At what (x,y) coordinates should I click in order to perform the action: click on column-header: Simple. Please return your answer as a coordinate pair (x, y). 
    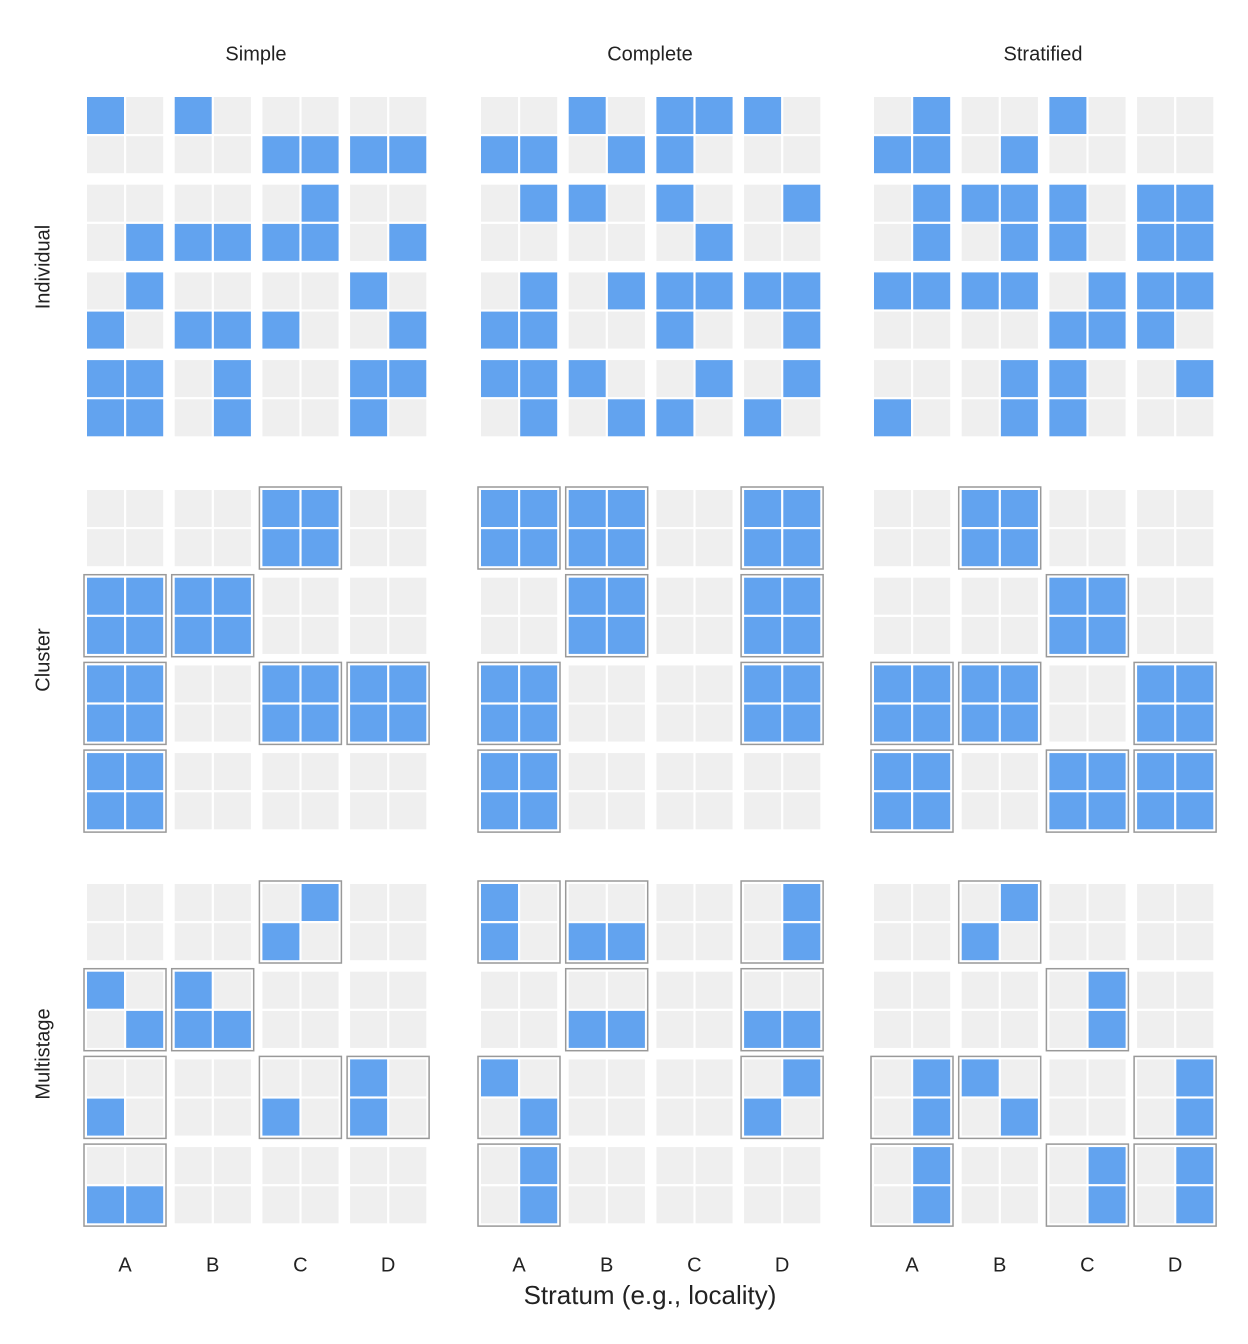
    Looking at the image, I should click on (255, 54).